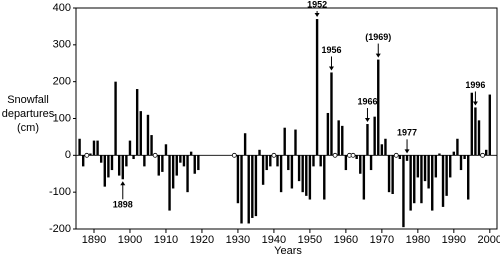  I want to click on y-tick-label: -200, so click(60, 229).